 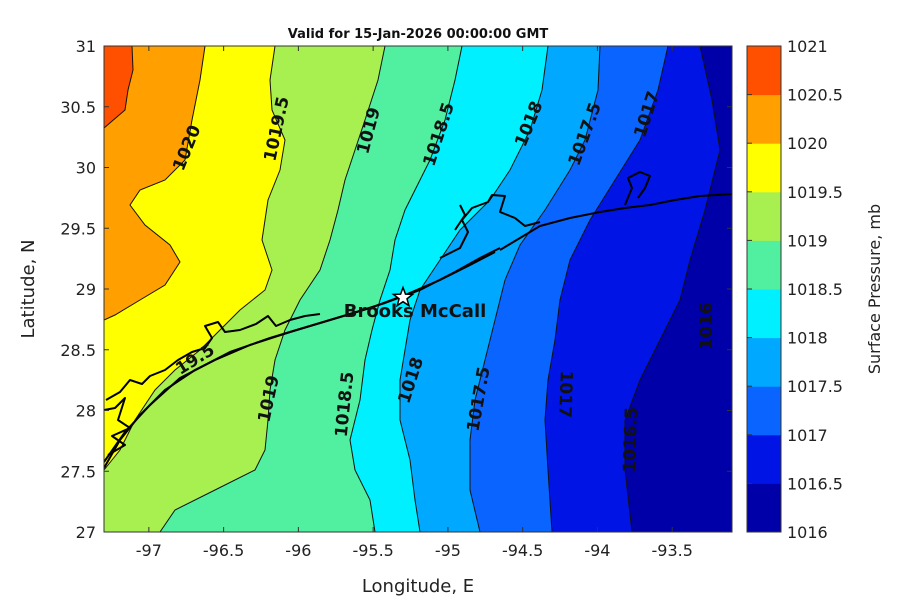 I want to click on colorbar-tick-label: 1016, so click(x=807, y=532).